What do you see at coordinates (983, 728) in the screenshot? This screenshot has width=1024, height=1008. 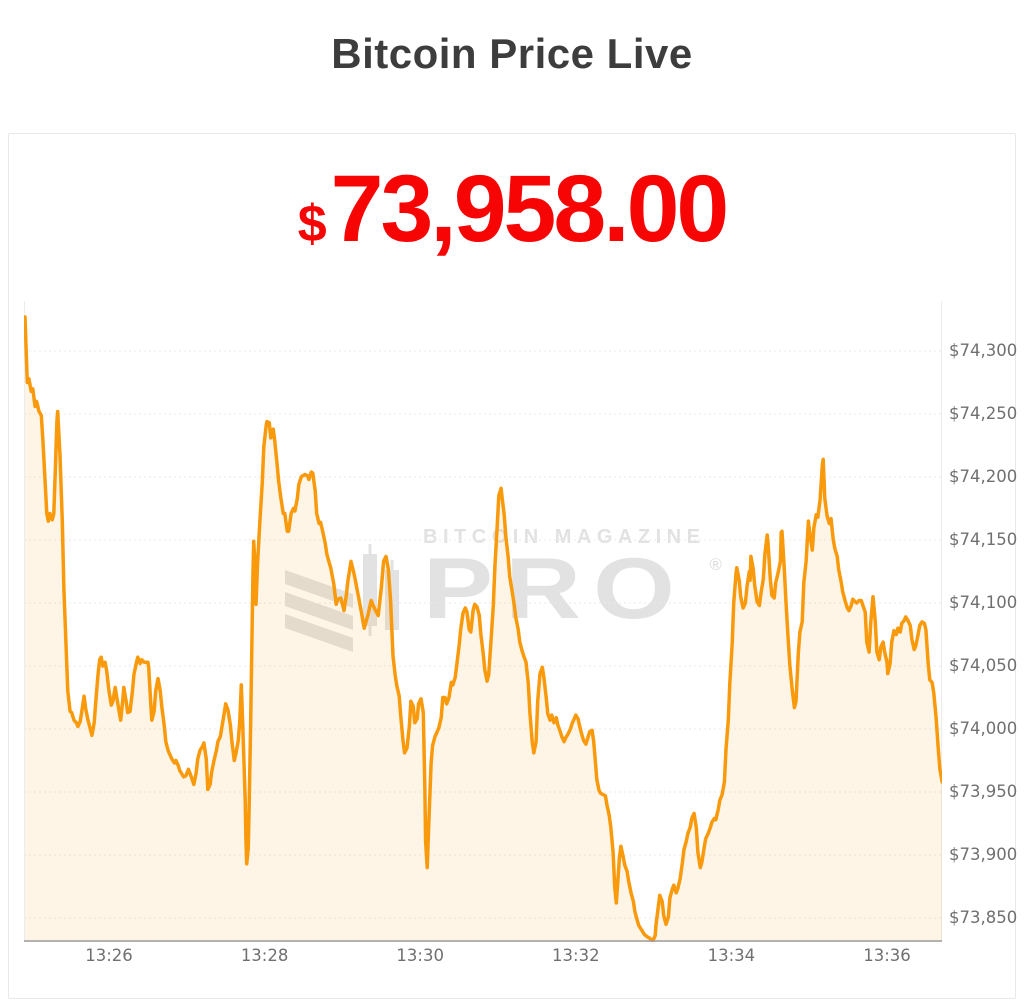 I see `y-axis-tick-label: $74,000` at bounding box center [983, 728].